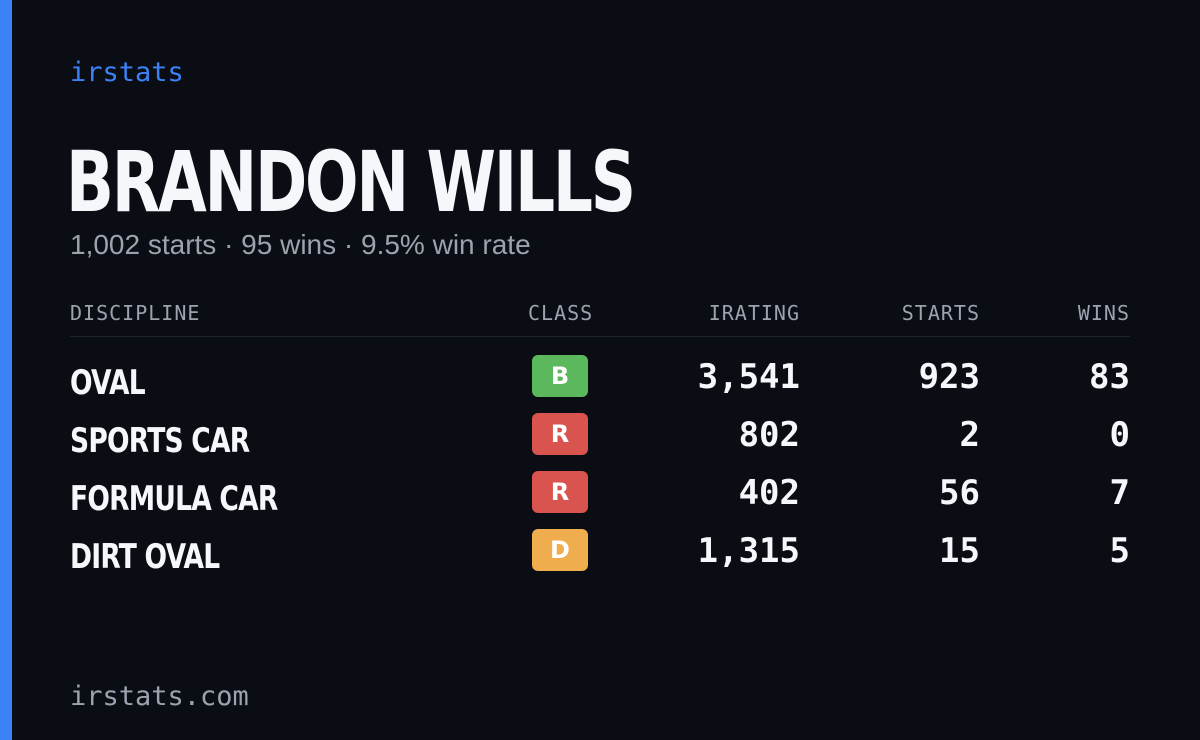  I want to click on wins-cell: 7, so click(1119, 493).